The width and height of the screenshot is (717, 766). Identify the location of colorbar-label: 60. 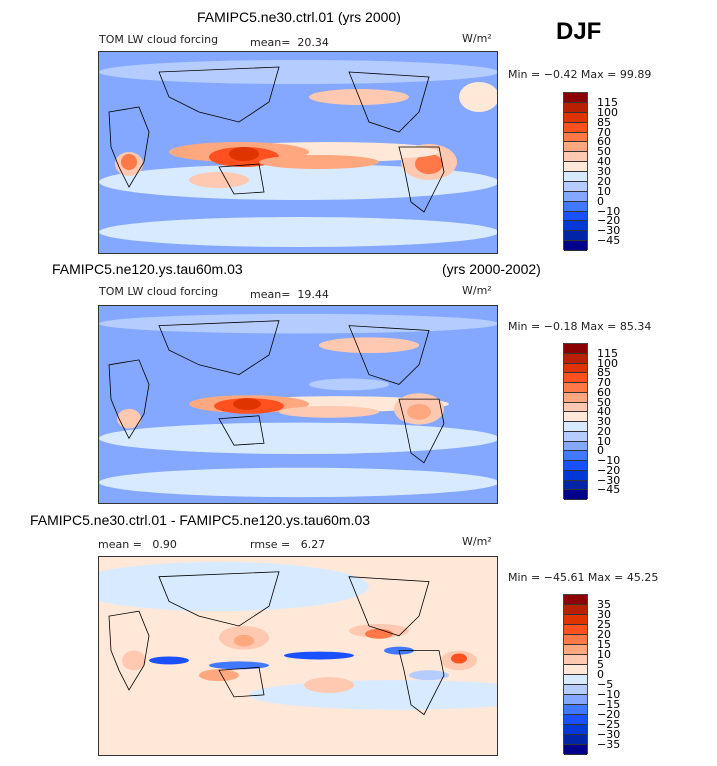
(604, 392).